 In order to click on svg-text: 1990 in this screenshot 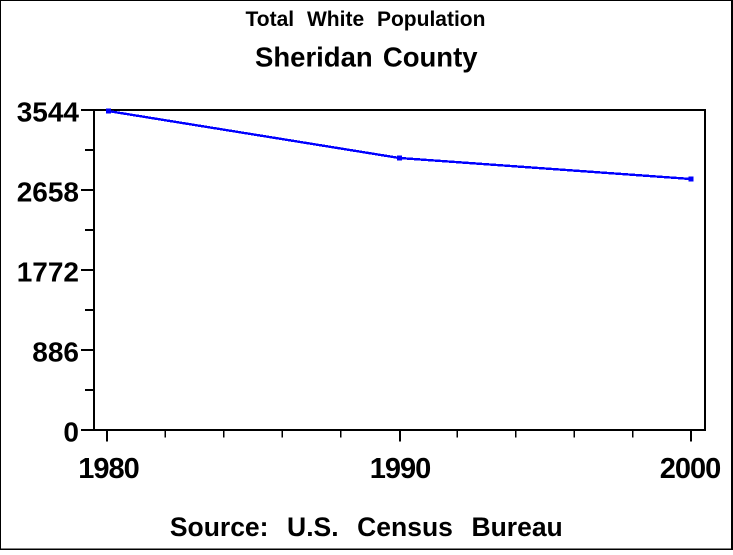, I will do `click(400, 469)`.